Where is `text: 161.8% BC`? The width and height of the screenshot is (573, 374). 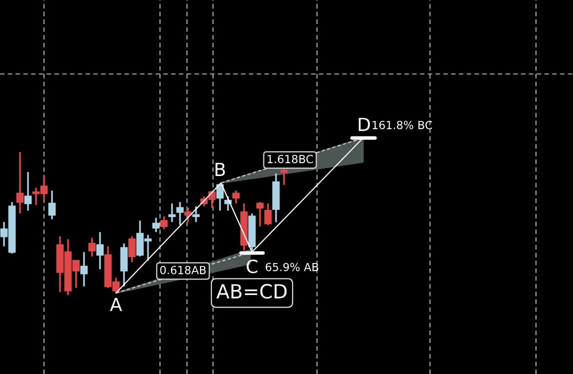 text: 161.8% BC is located at coordinates (402, 125).